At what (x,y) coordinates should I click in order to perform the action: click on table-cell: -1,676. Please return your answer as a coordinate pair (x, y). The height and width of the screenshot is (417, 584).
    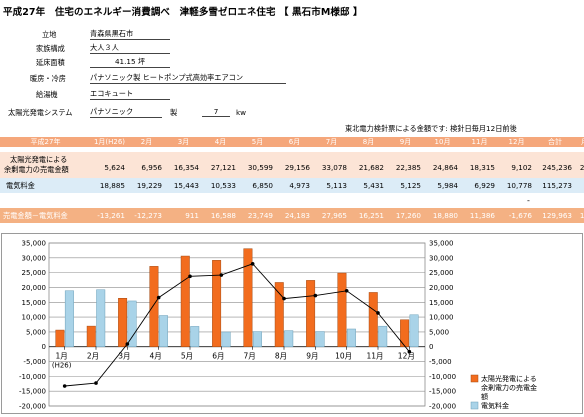
    Looking at the image, I should click on (520, 215).